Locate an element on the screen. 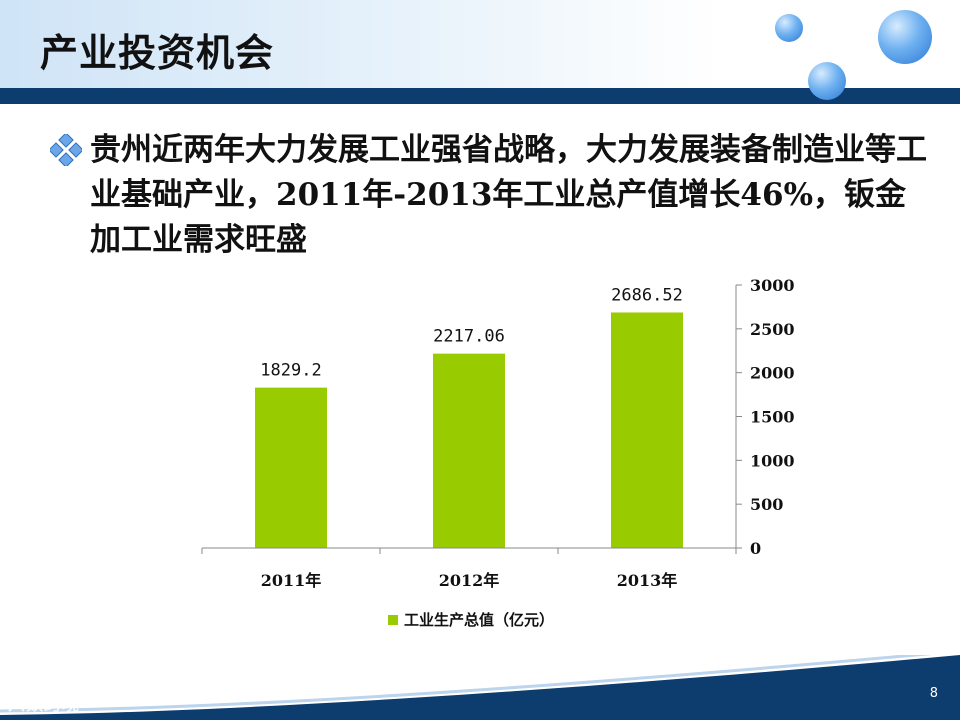 The image size is (960, 720). bubble-large-icon is located at coordinates (905, 37).